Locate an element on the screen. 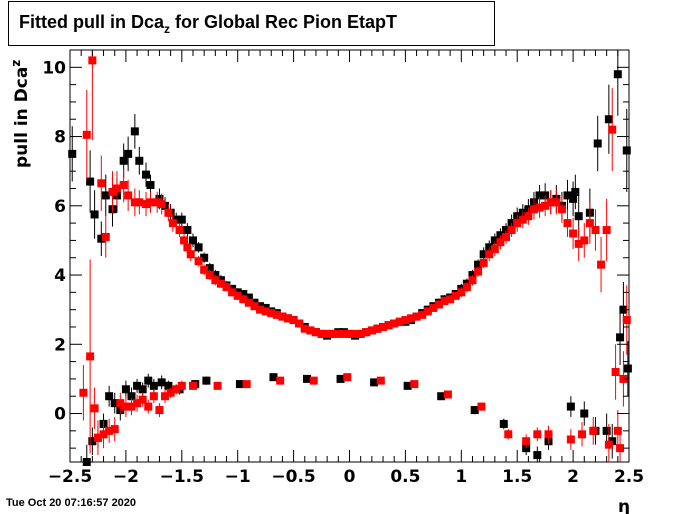 This screenshot has height=514, width=700. y-tick-label: 10 is located at coordinates (54, 68).